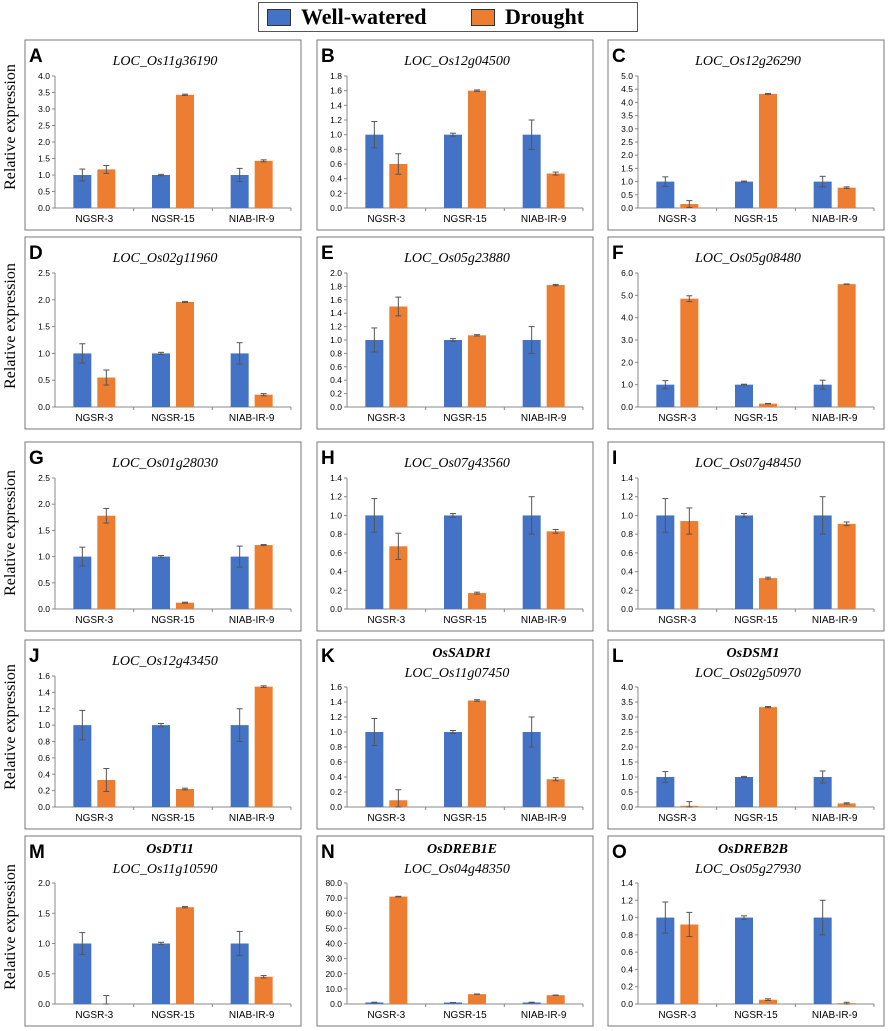  Describe the element at coordinates (333, 974) in the screenshot. I see `y-tick-label: 20.0` at that location.